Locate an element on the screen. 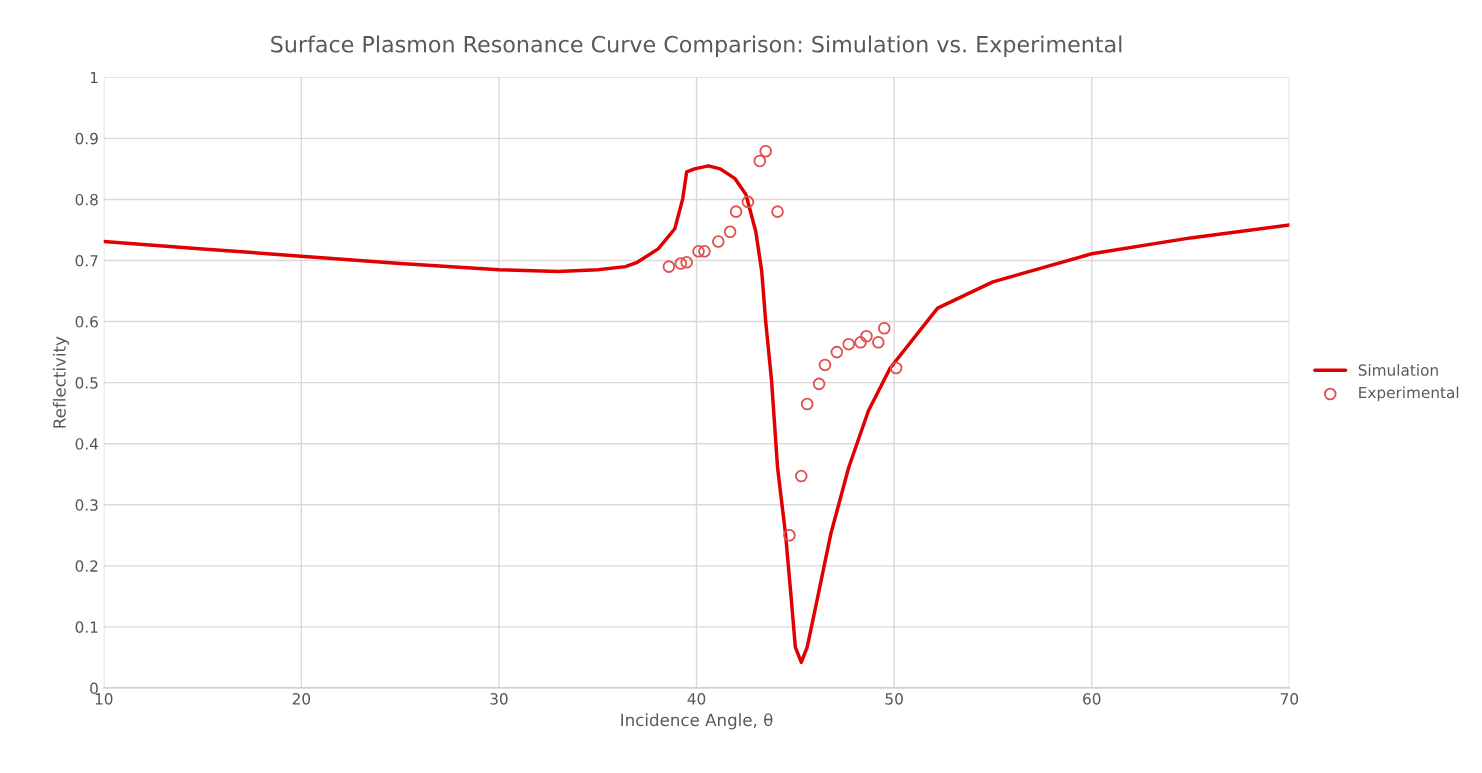 This screenshot has height=773, width=1482. y-tick-label: 0.5 is located at coordinates (86, 383).